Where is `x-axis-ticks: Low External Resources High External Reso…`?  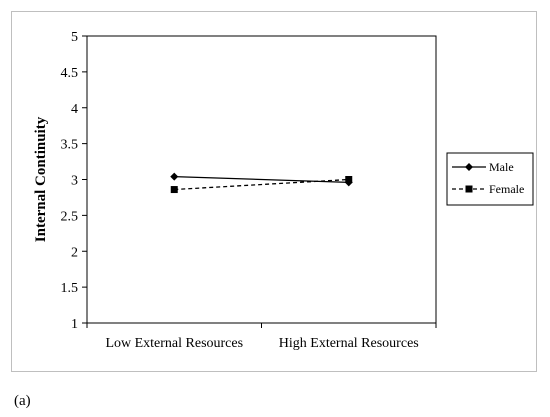
x-axis-ticks: Low External Resources High External Reso… is located at coordinates (261, 337).